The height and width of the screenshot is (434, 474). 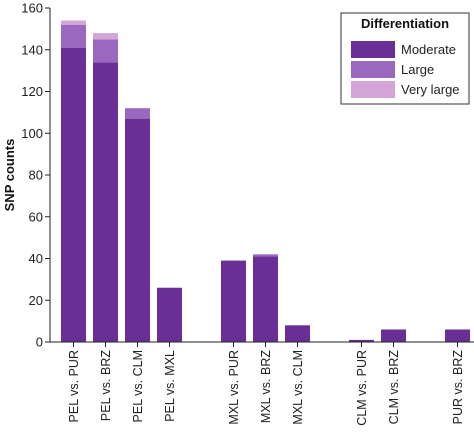 What do you see at coordinates (36, 216) in the screenshot?
I see `y-tick-label: 60` at bounding box center [36, 216].